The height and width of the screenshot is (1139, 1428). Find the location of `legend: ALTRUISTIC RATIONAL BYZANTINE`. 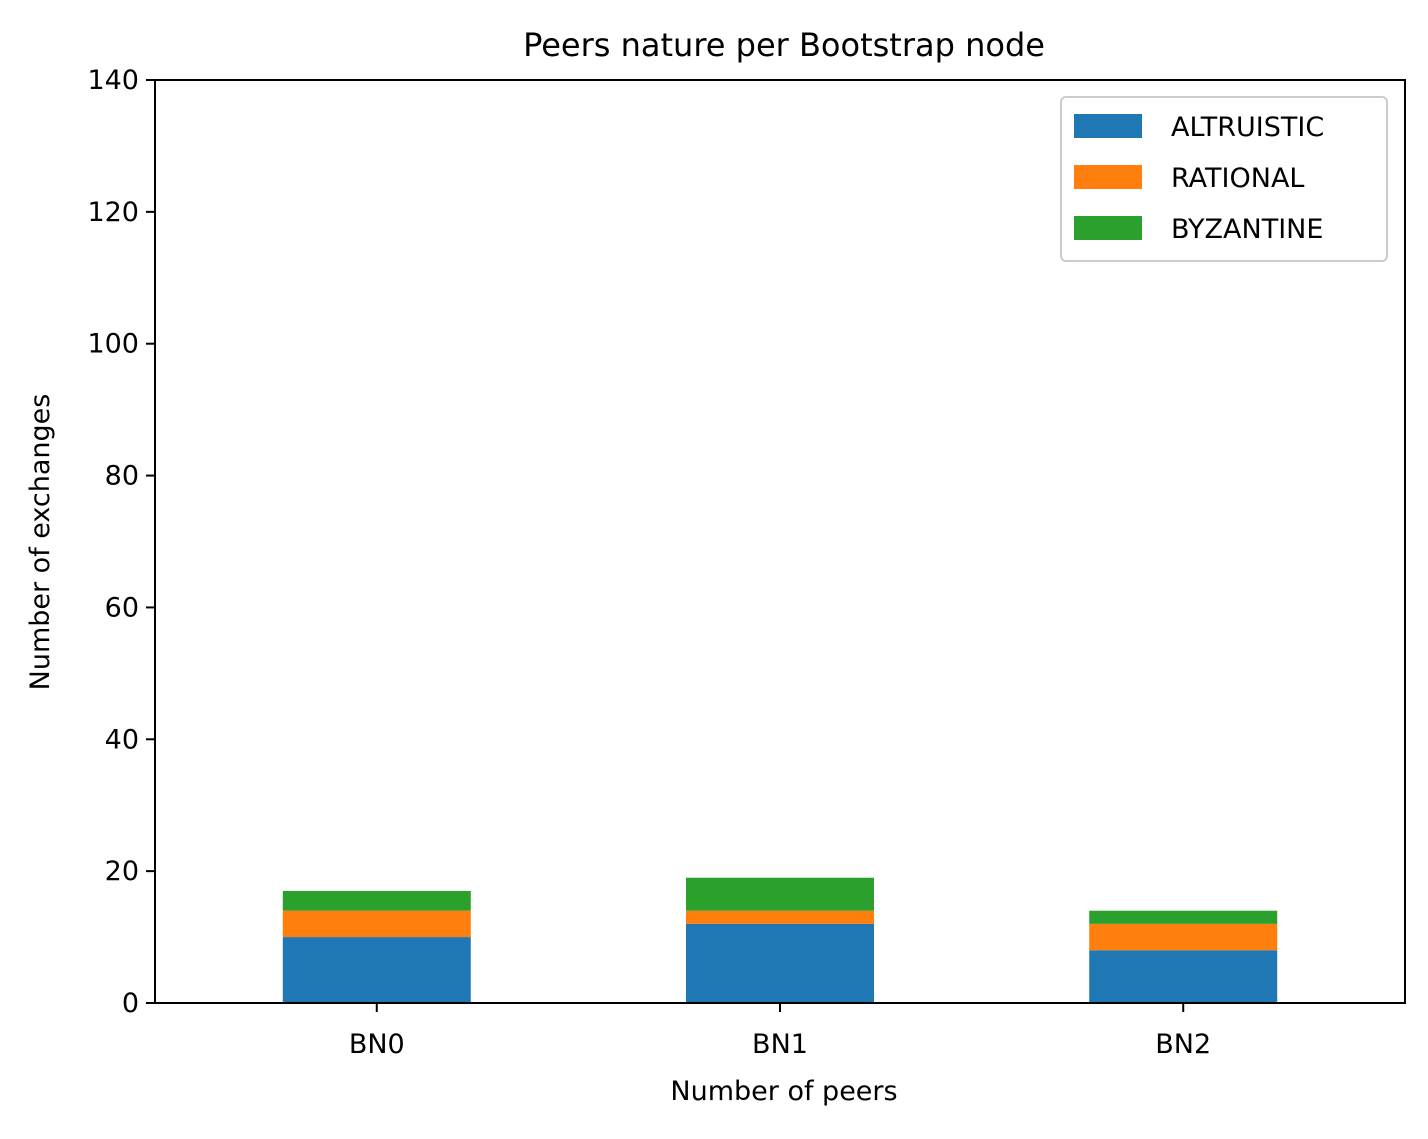

legend: ALTRUISTIC RATIONAL BYZANTINE is located at coordinates (1224, 179).